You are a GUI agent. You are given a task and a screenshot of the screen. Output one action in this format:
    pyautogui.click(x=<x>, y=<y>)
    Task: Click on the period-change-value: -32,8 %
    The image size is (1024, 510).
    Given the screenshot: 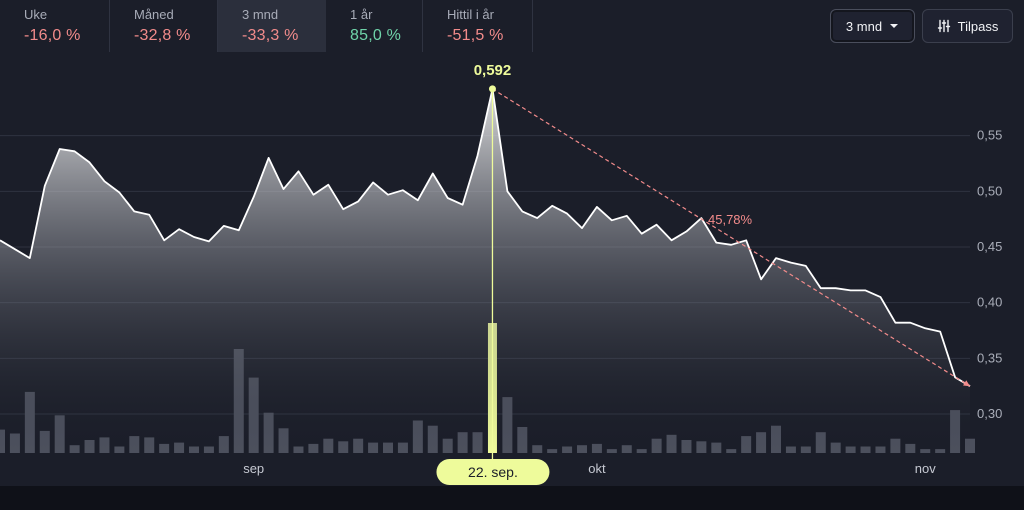 What is the action you would take?
    pyautogui.click(x=162, y=35)
    